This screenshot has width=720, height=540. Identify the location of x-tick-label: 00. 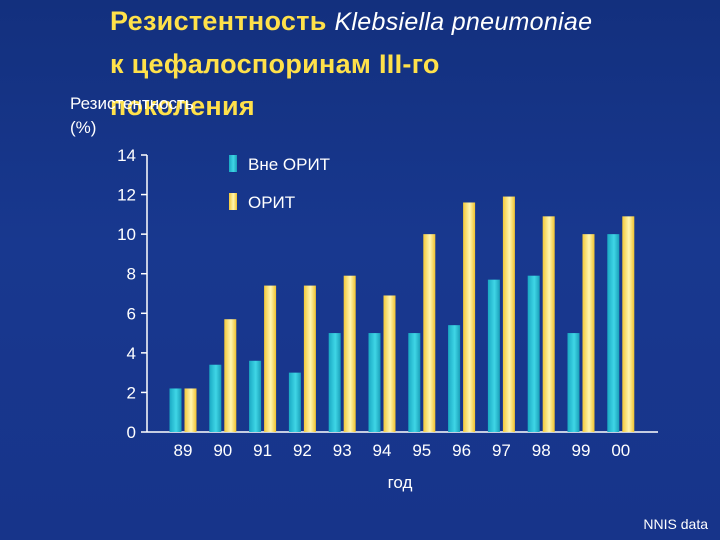
(620, 450).